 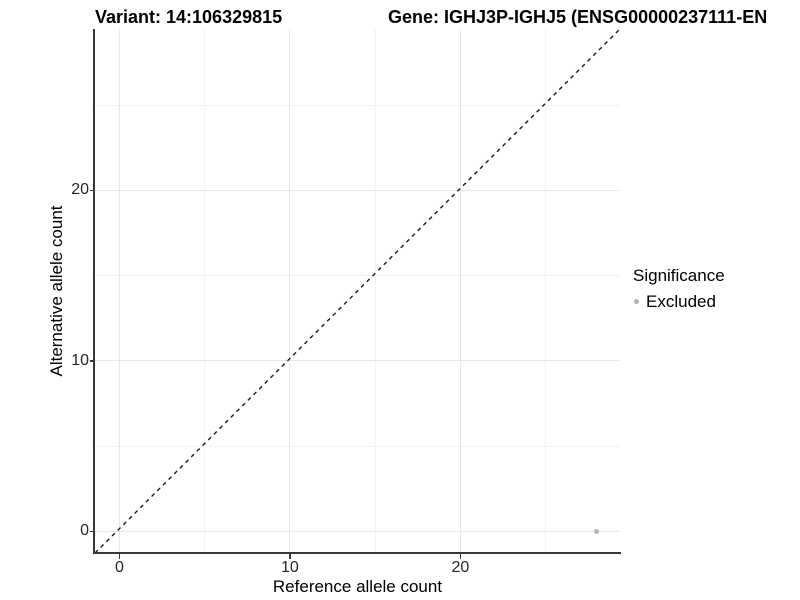 What do you see at coordinates (84, 531) in the screenshot?
I see `y-tick-label: 0` at bounding box center [84, 531].